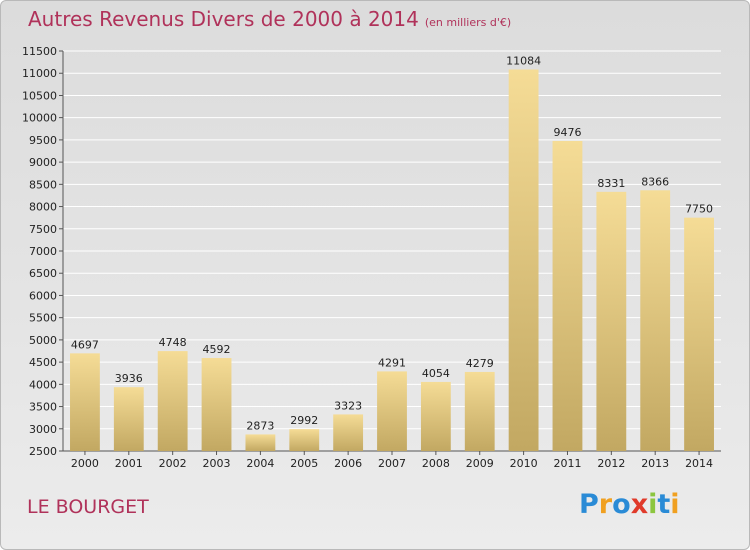 Image resolution: width=750 pixels, height=550 pixels. What do you see at coordinates (699, 209) in the screenshot?
I see `bar-value-label: 7750` at bounding box center [699, 209].